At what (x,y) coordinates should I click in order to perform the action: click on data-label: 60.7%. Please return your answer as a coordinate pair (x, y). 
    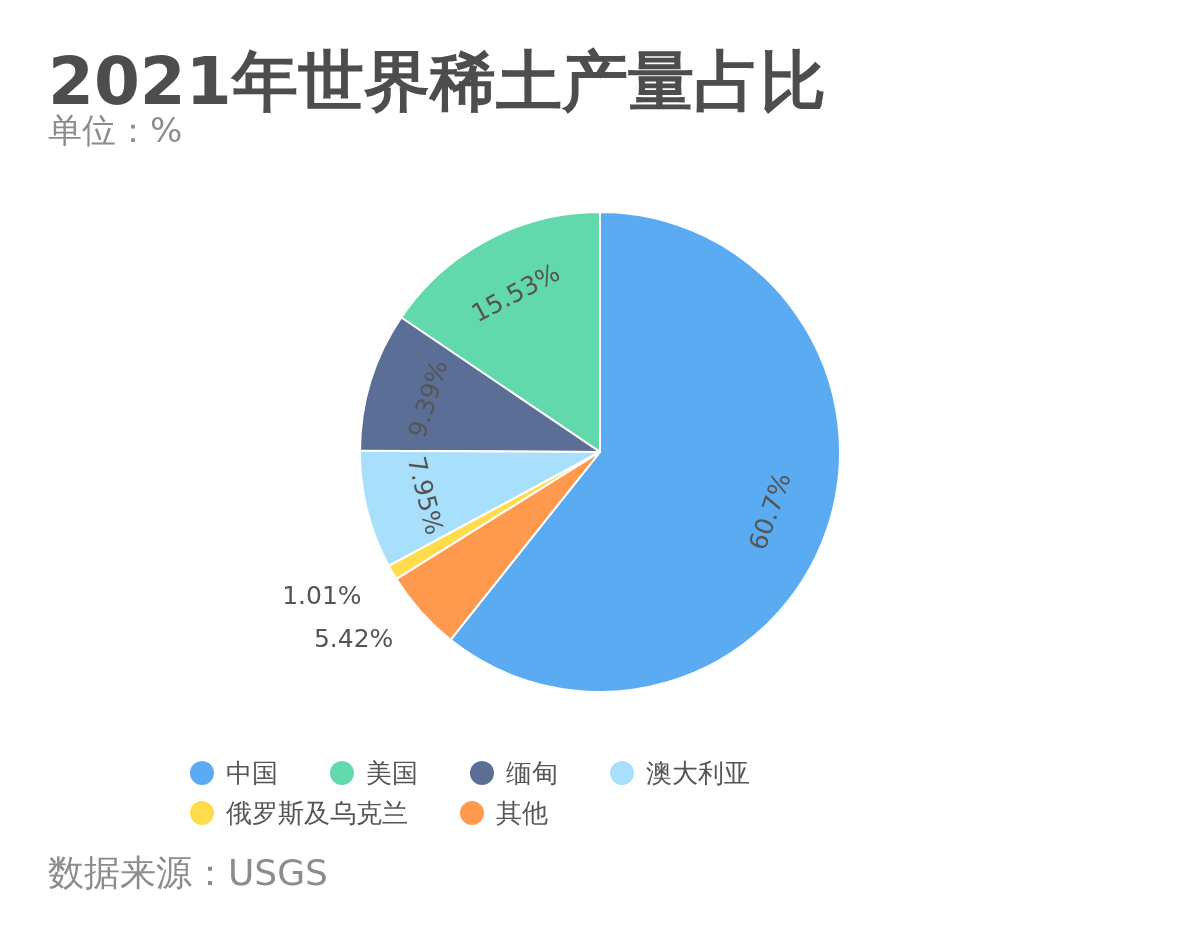
    Looking at the image, I should click on (770, 511).